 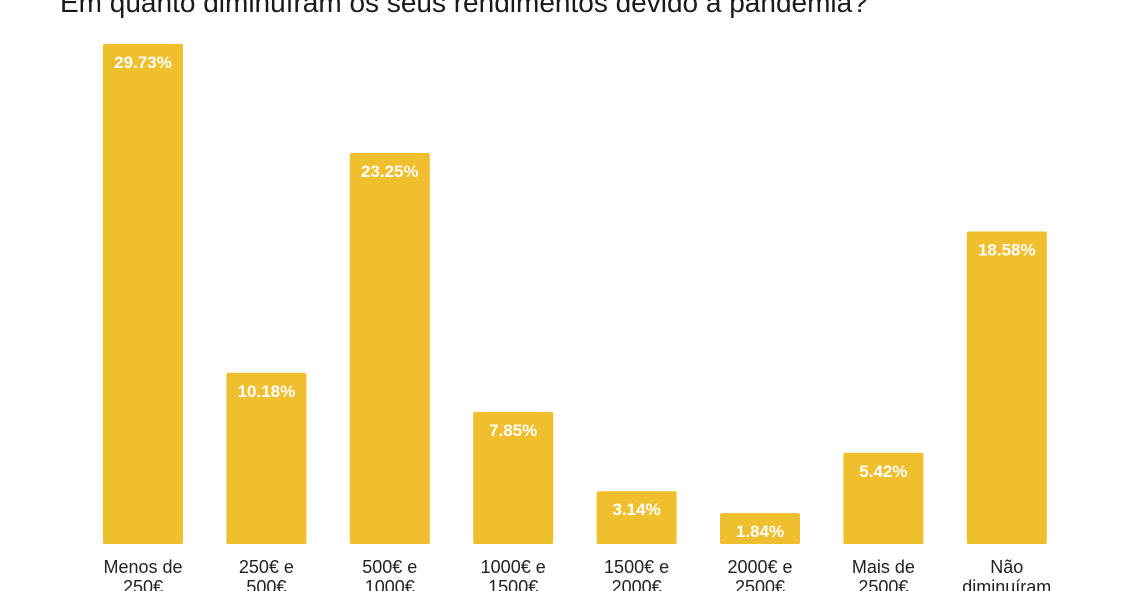 What do you see at coordinates (1006, 574) in the screenshot?
I see `category-label-7: Não diminuíram` at bounding box center [1006, 574].